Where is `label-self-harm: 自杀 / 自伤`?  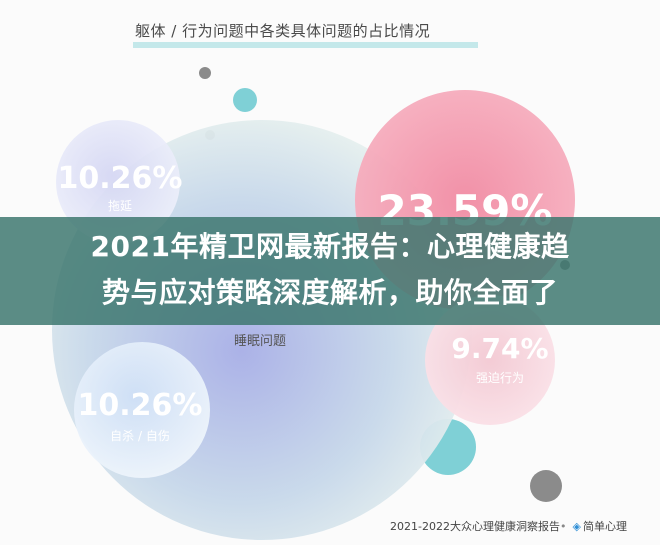
label-self-harm: 自杀 / 自伤 is located at coordinates (140, 435).